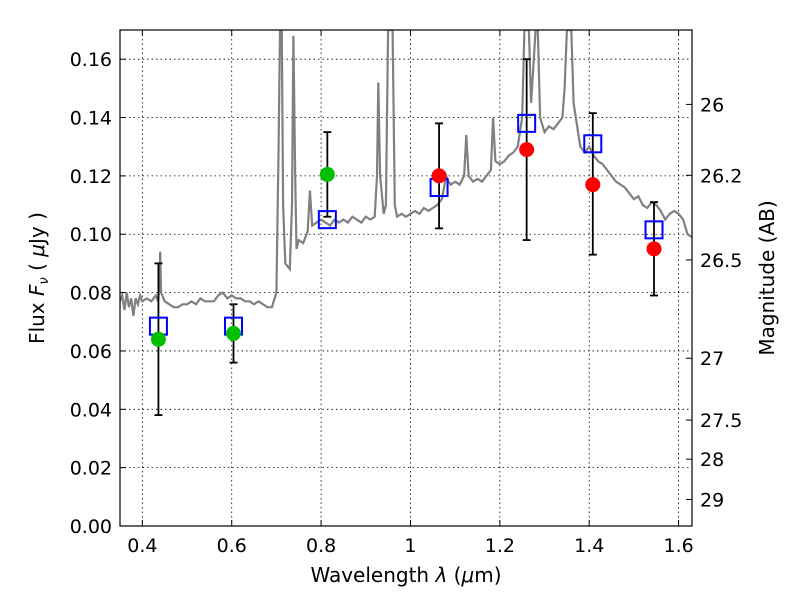 The height and width of the screenshot is (600, 800). I want to click on y-tick-label: 0.04, so click(91, 410).